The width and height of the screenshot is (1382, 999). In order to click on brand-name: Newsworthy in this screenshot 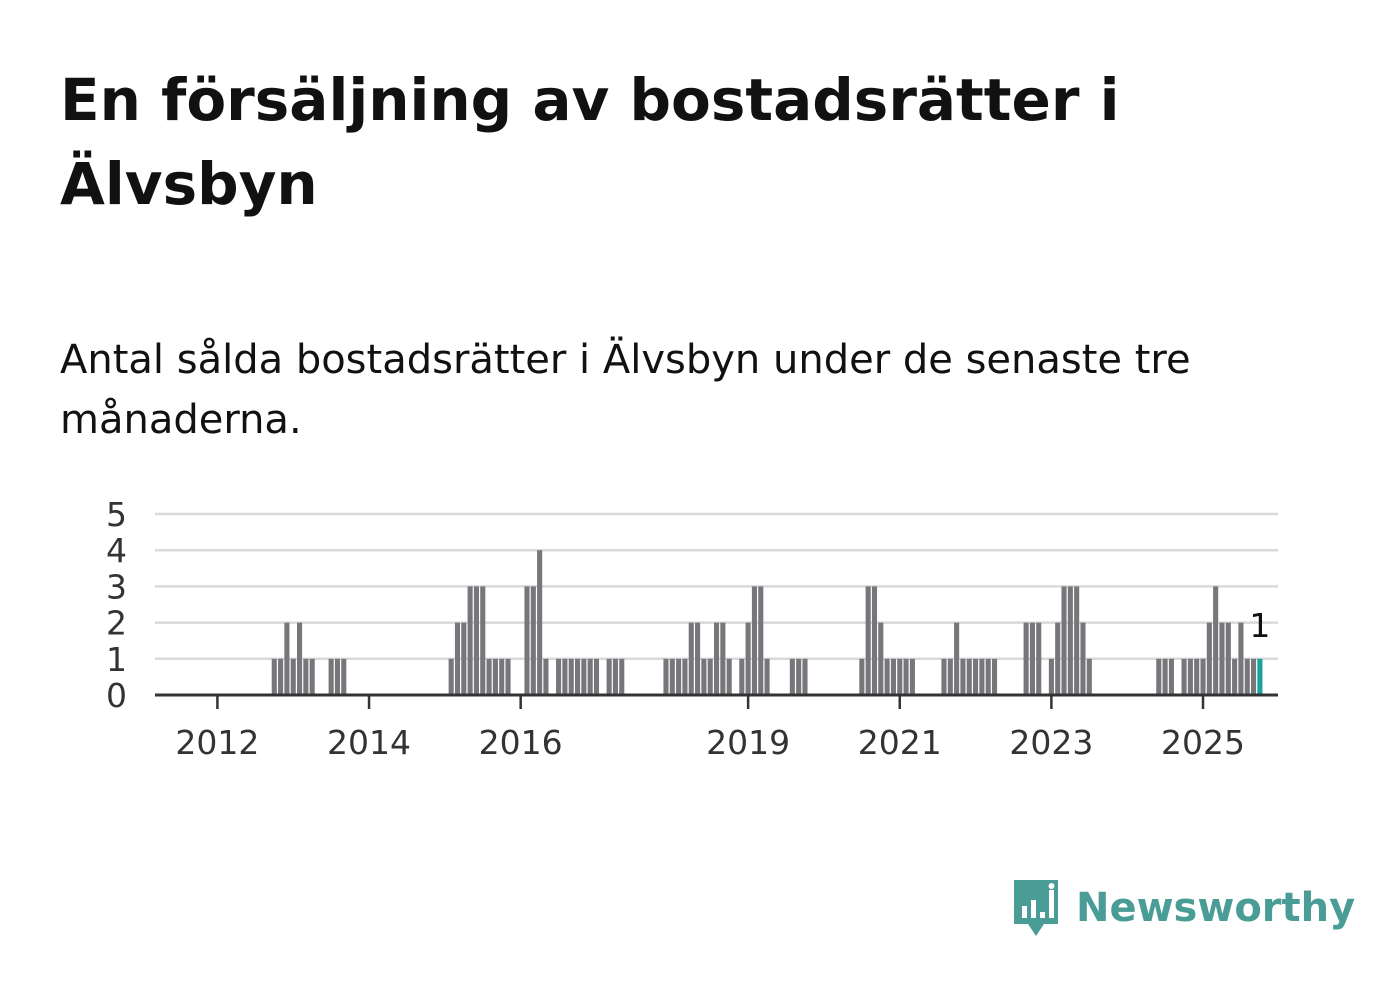, I will do `click(1216, 908)`.